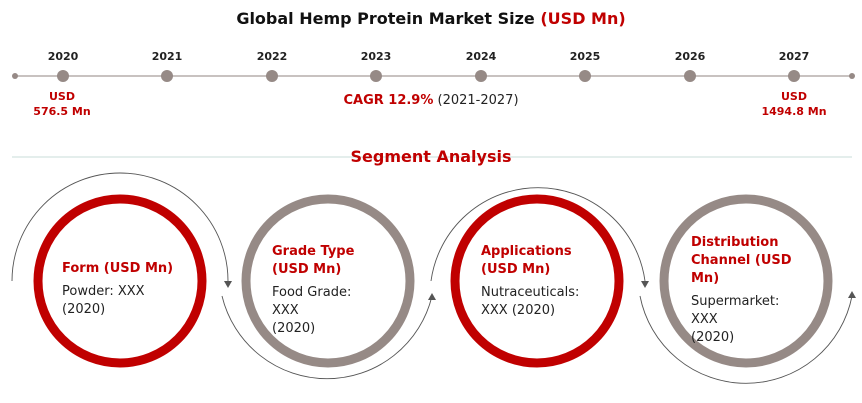  I want to click on timeline-year: 2025, so click(585, 56).